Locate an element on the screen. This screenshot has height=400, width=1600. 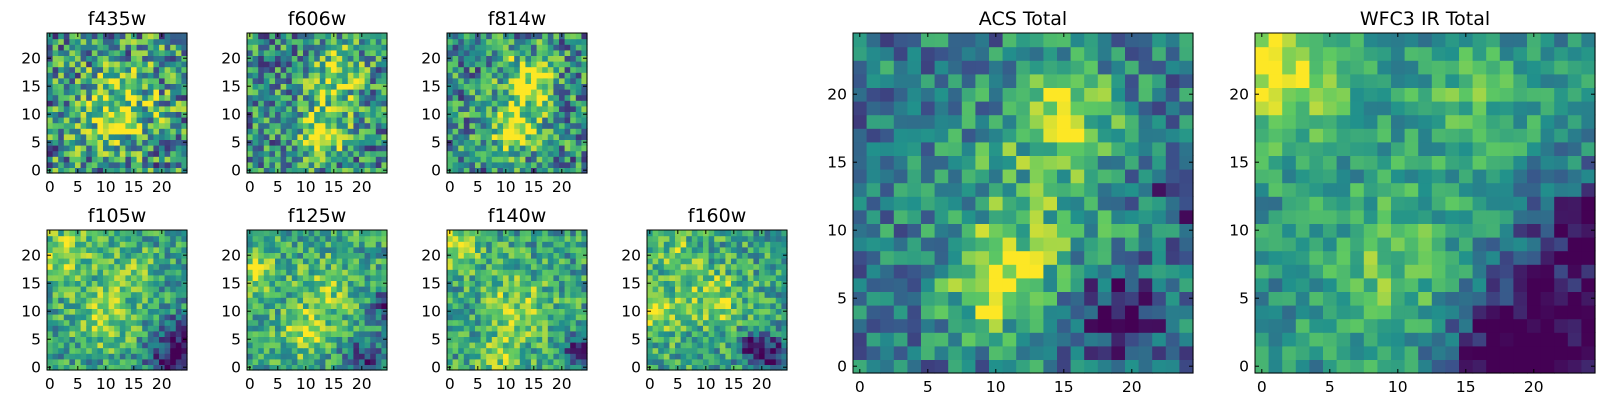
y-tick-label: 10 is located at coordinates (631, 312).